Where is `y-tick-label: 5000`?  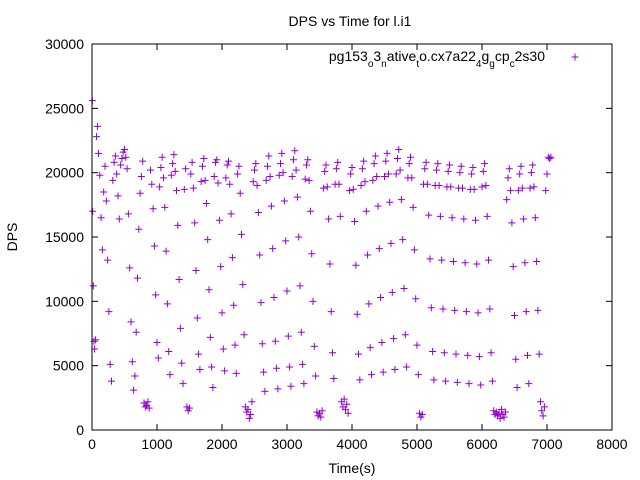 y-tick-label: 5000 is located at coordinates (68, 366).